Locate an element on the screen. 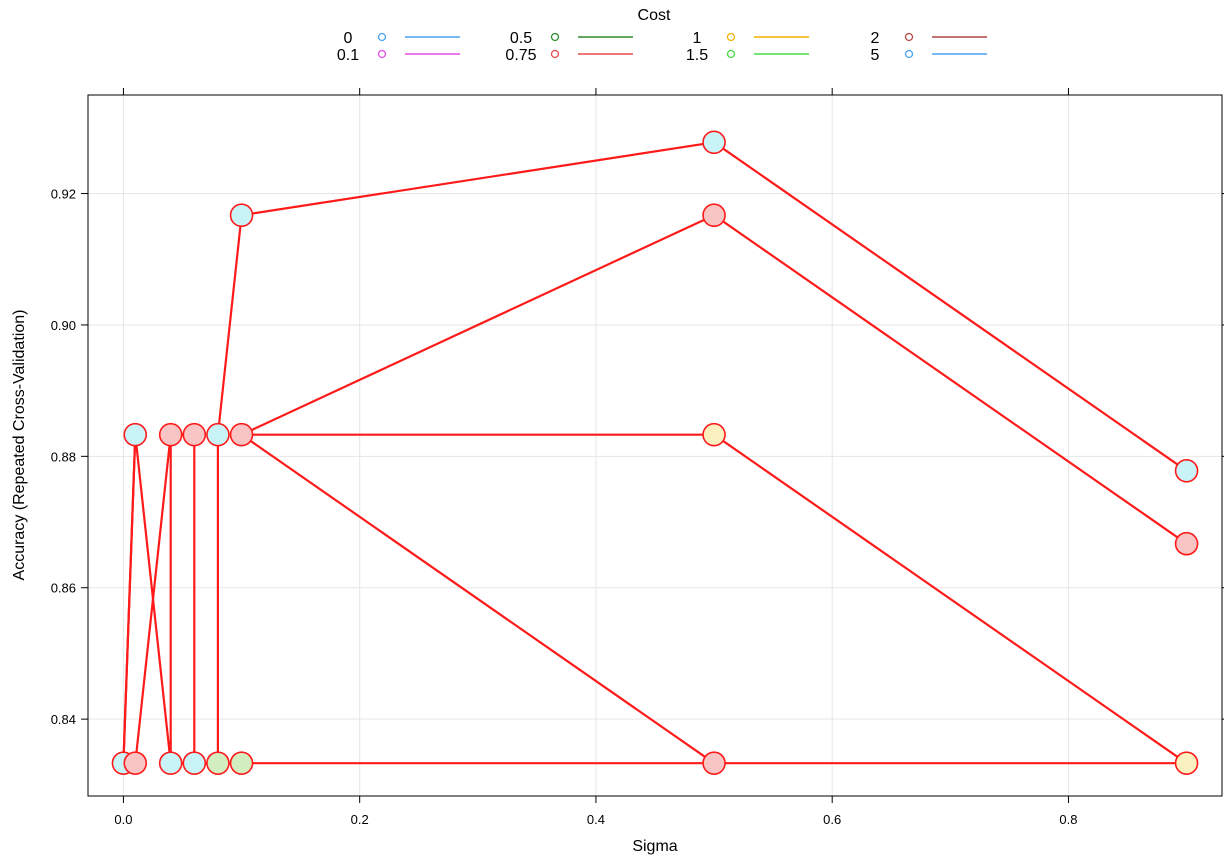  y-tick-label: 0.86 is located at coordinates (63, 588).